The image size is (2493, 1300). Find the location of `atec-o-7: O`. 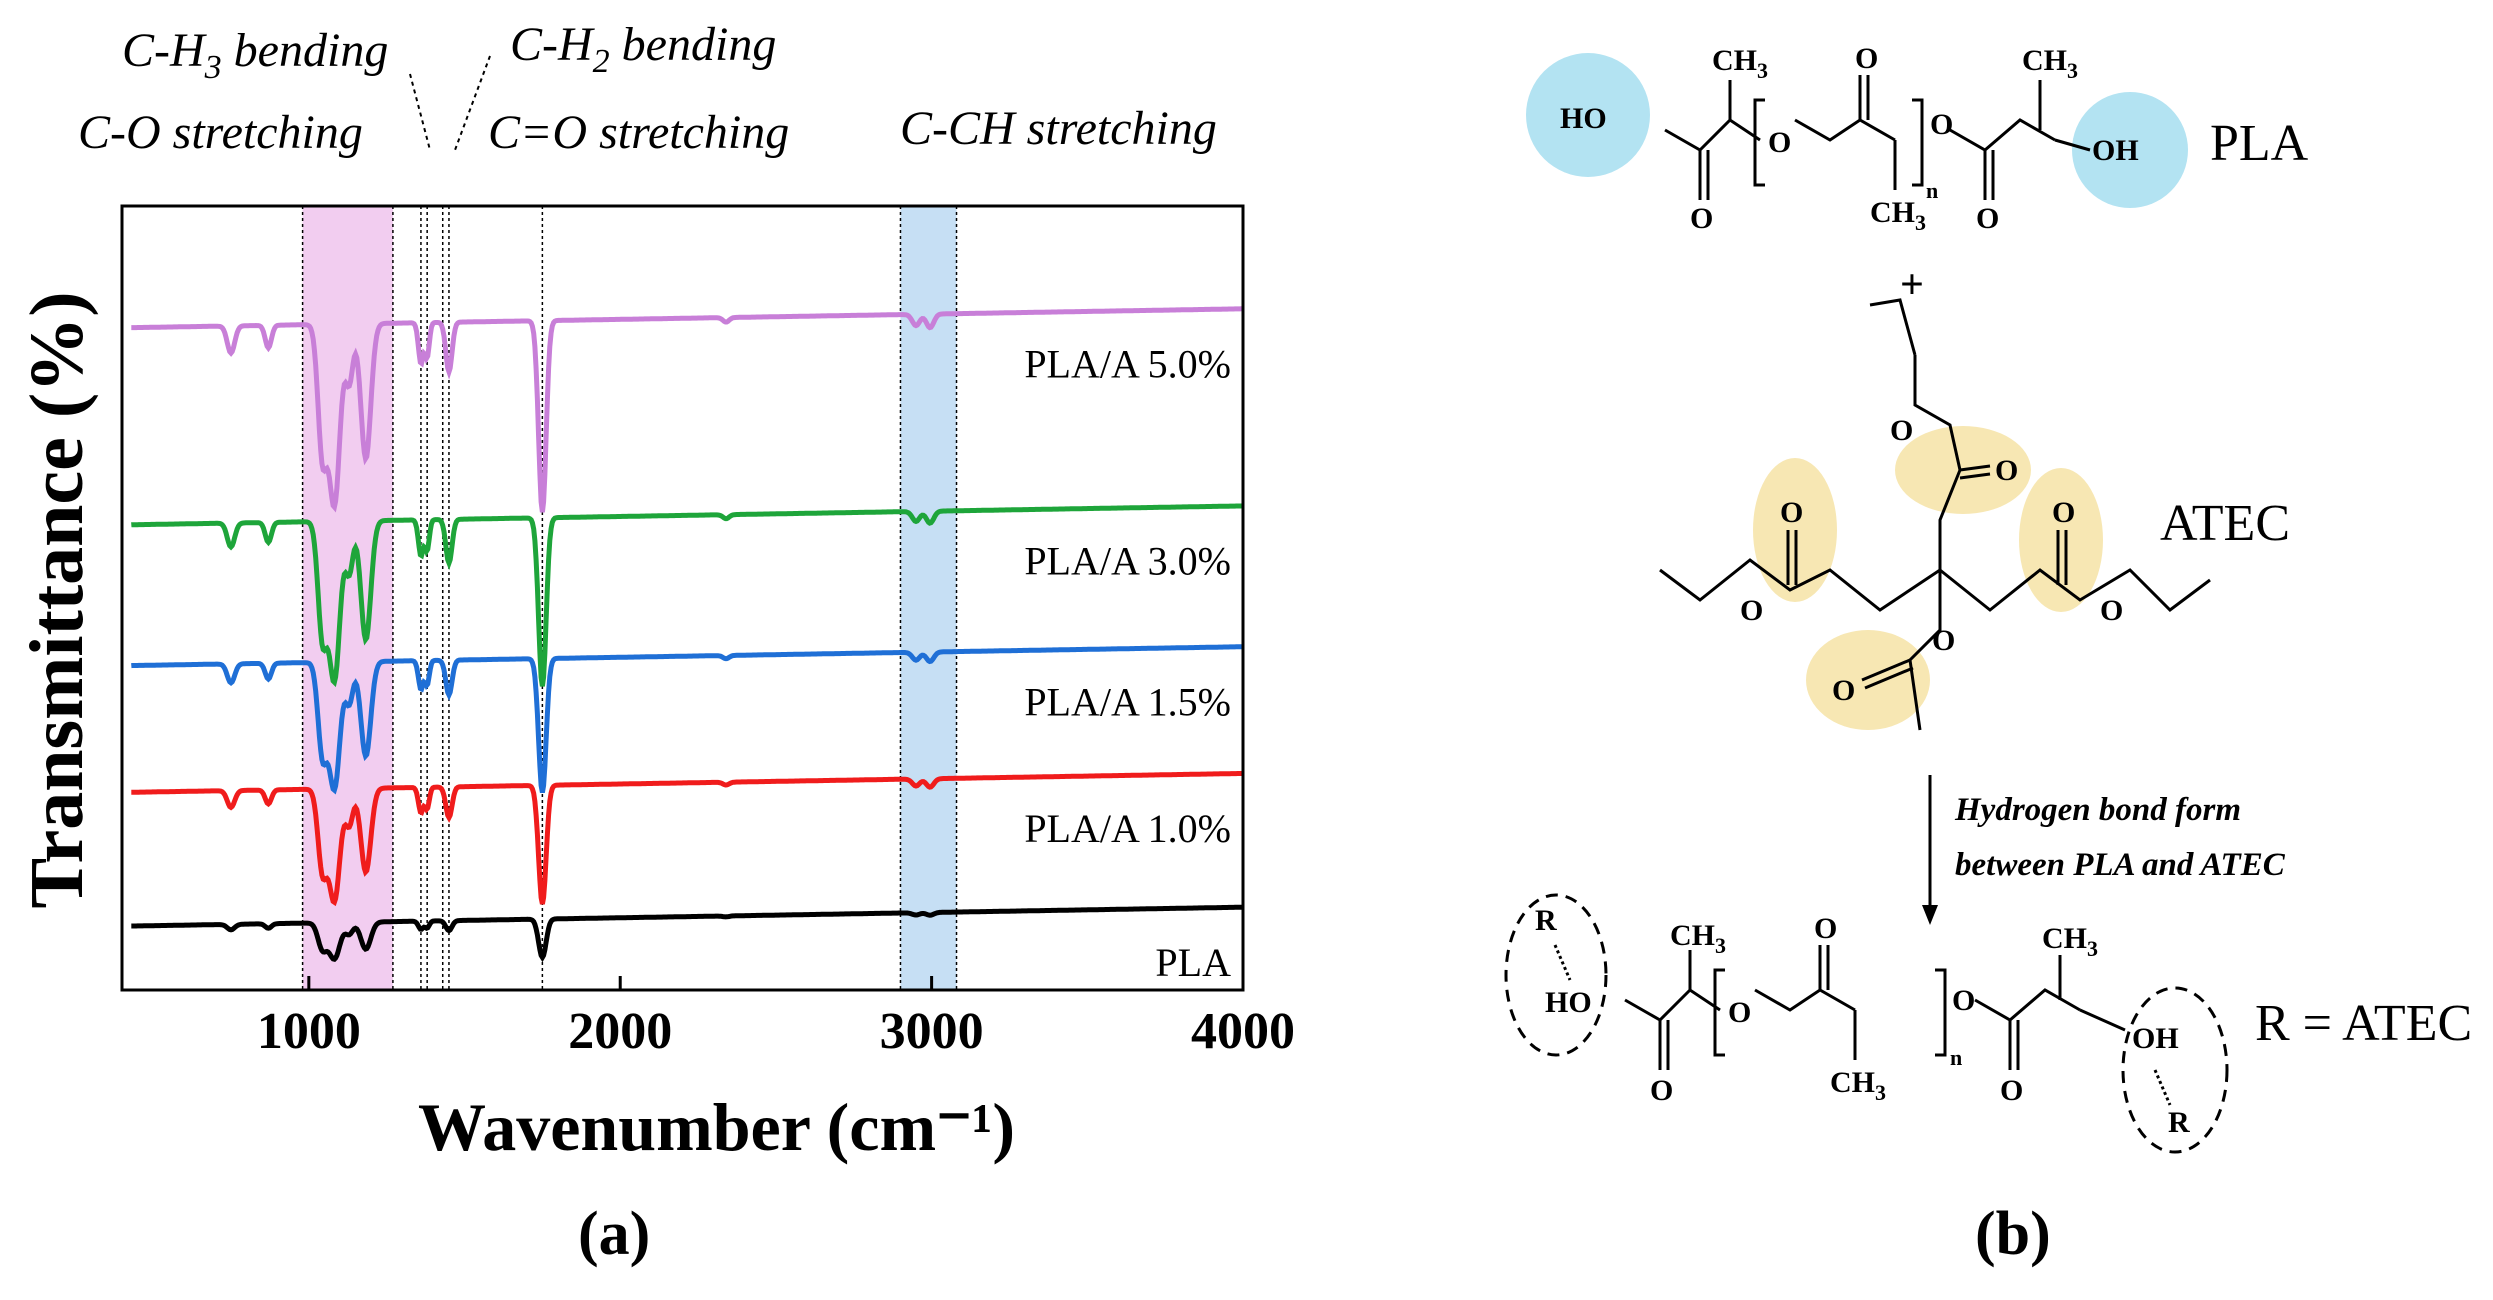

atec-o-7: O is located at coordinates (1943, 640).